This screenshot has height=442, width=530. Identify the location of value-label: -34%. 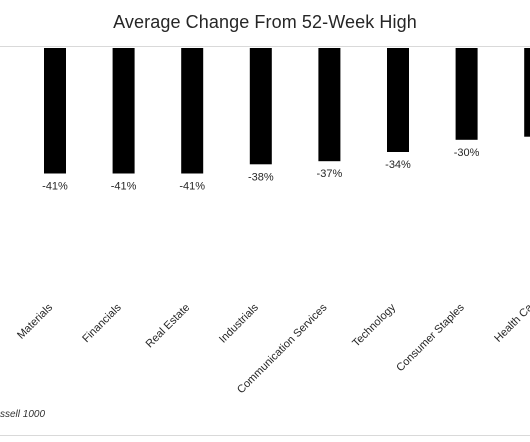
(398, 165).